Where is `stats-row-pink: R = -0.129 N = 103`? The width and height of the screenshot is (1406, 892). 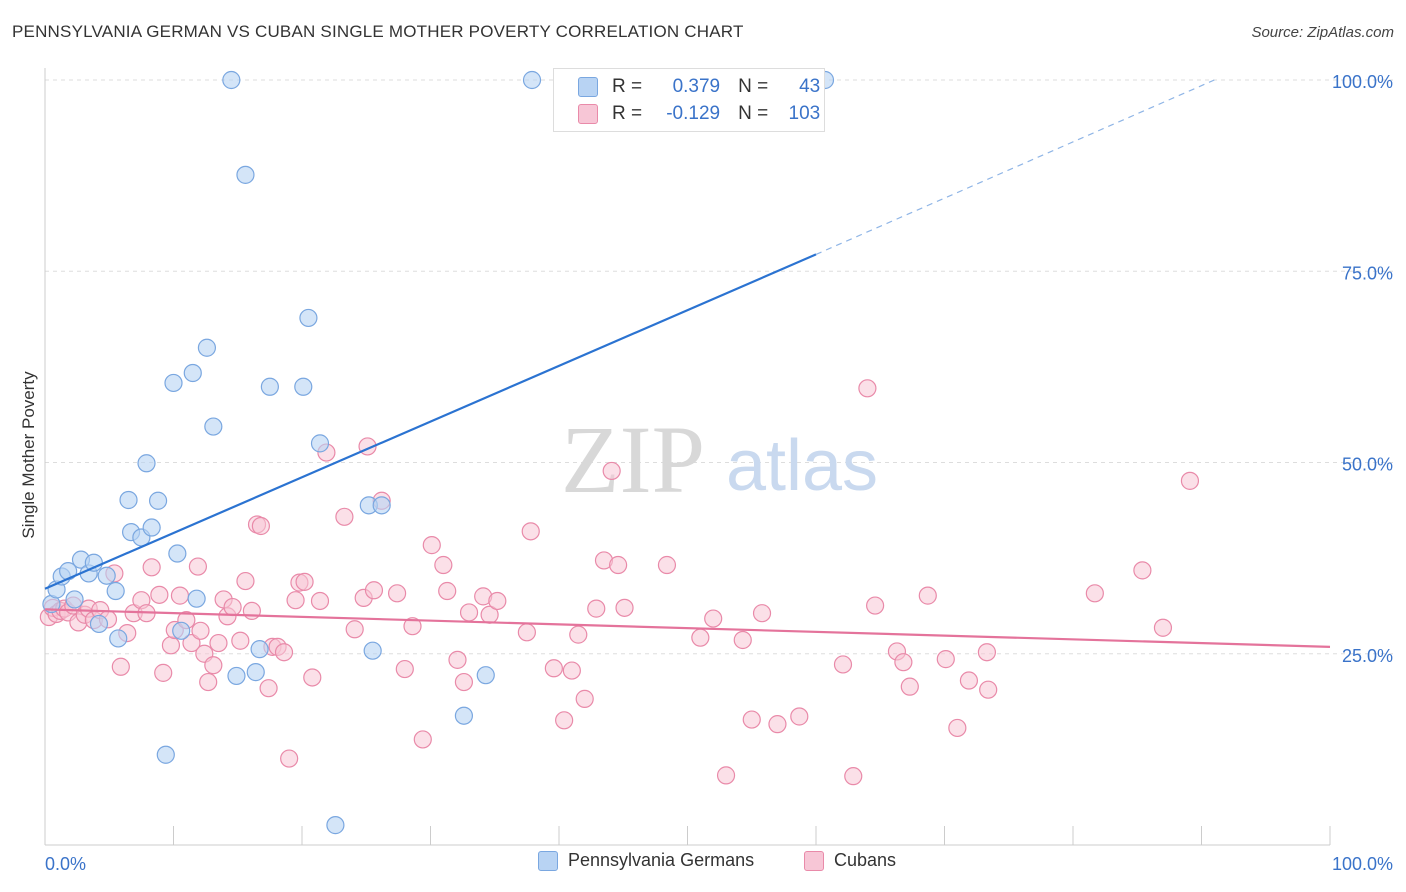
stats-row-pink: R = -0.129 N = 103 is located at coordinates (699, 114).